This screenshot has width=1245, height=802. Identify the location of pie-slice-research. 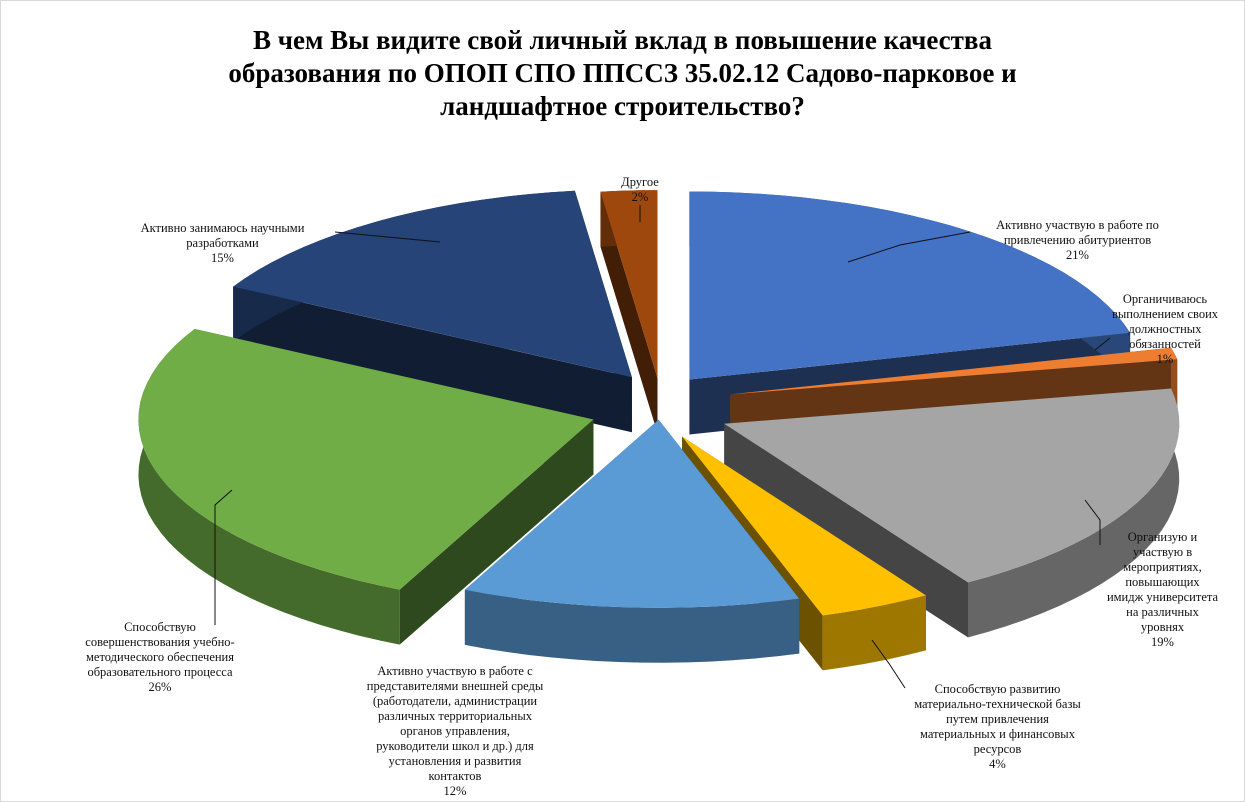
(432, 311).